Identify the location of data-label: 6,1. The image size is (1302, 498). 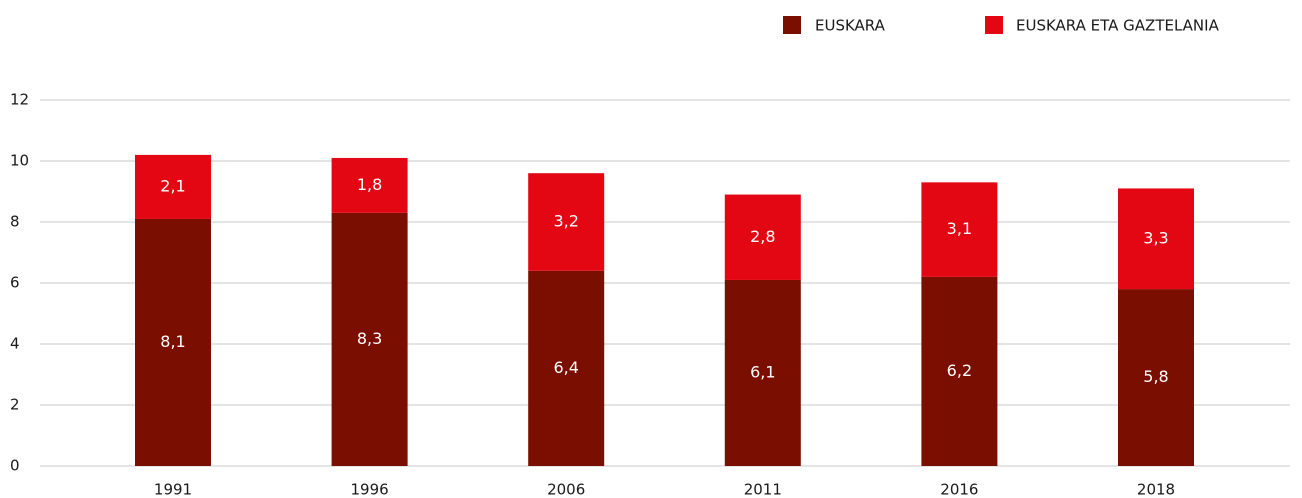
(762, 371).